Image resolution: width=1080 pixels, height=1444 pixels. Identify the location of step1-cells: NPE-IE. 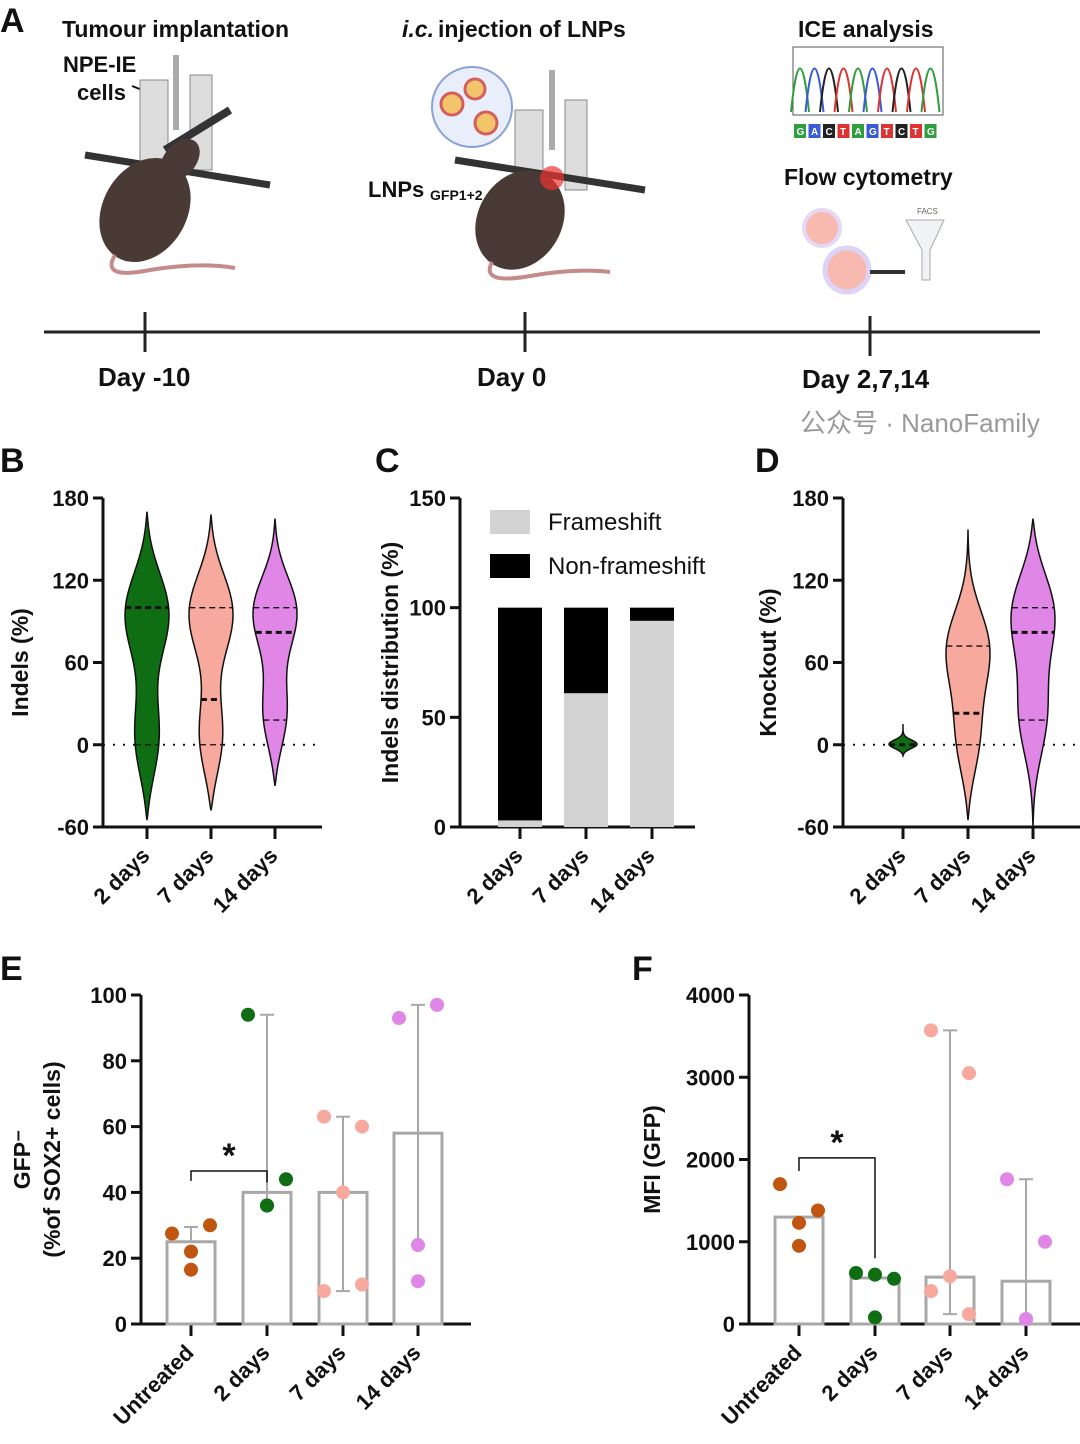
(99, 64).